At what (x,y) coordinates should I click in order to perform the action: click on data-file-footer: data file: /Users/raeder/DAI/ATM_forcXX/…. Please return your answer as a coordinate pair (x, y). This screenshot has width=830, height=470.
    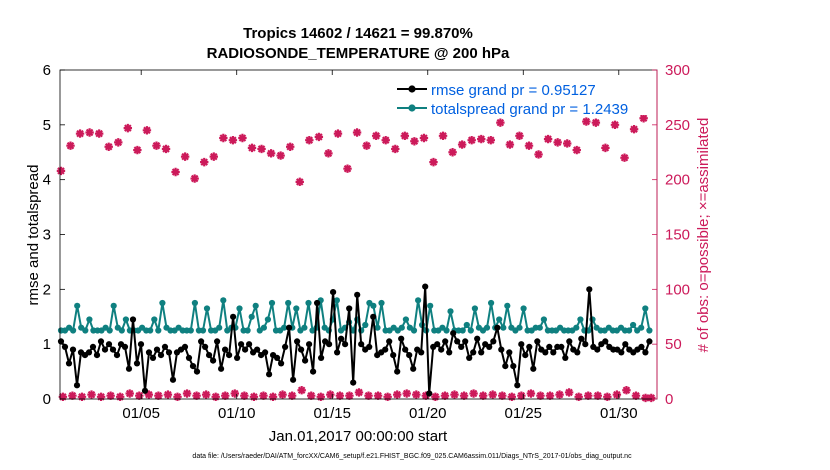
    Looking at the image, I should click on (412, 456).